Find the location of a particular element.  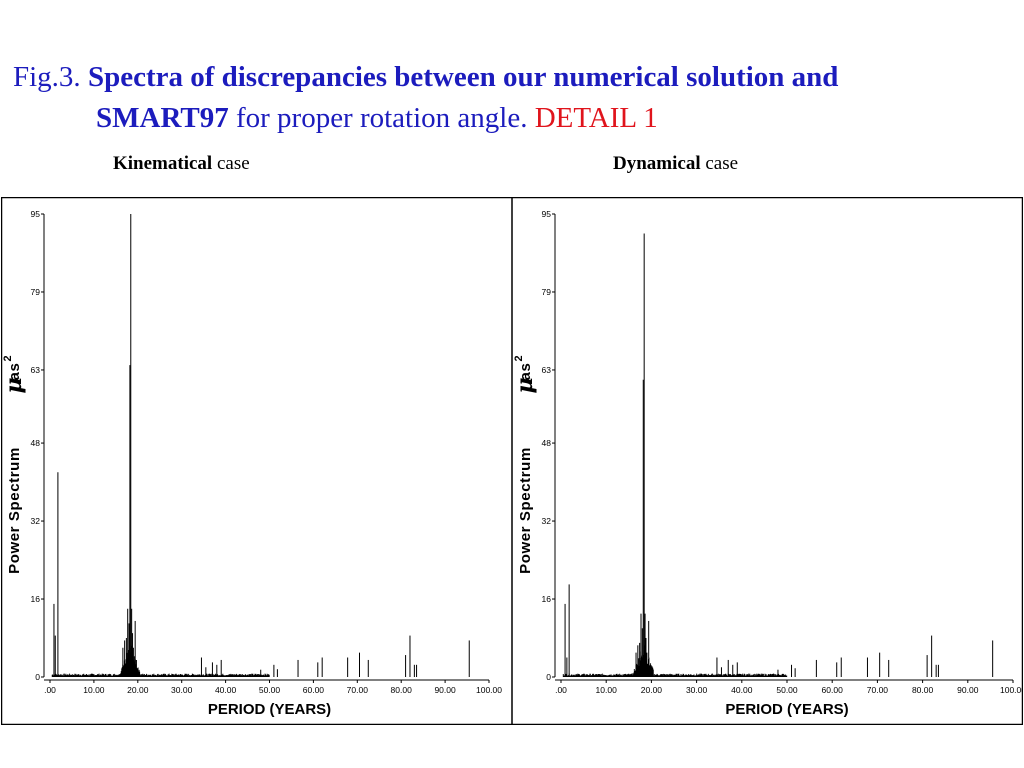

figure-title-smart97: SMART97 is located at coordinates (162, 118).